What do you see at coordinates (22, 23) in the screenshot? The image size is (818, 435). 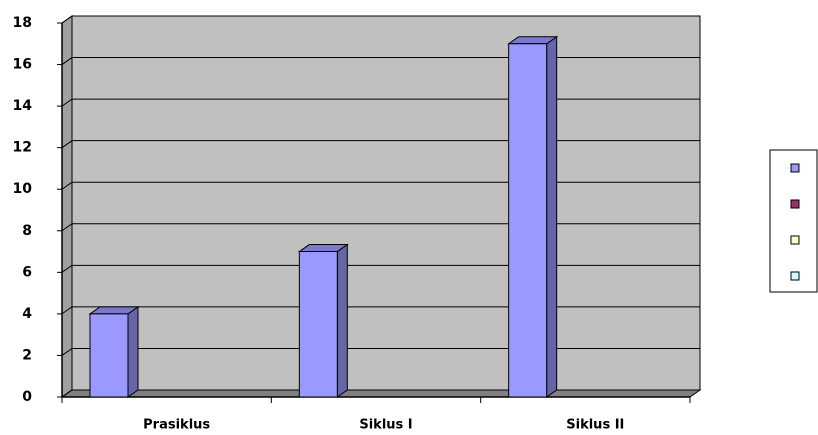 I see `y-tick-label: 18` at bounding box center [22, 23].